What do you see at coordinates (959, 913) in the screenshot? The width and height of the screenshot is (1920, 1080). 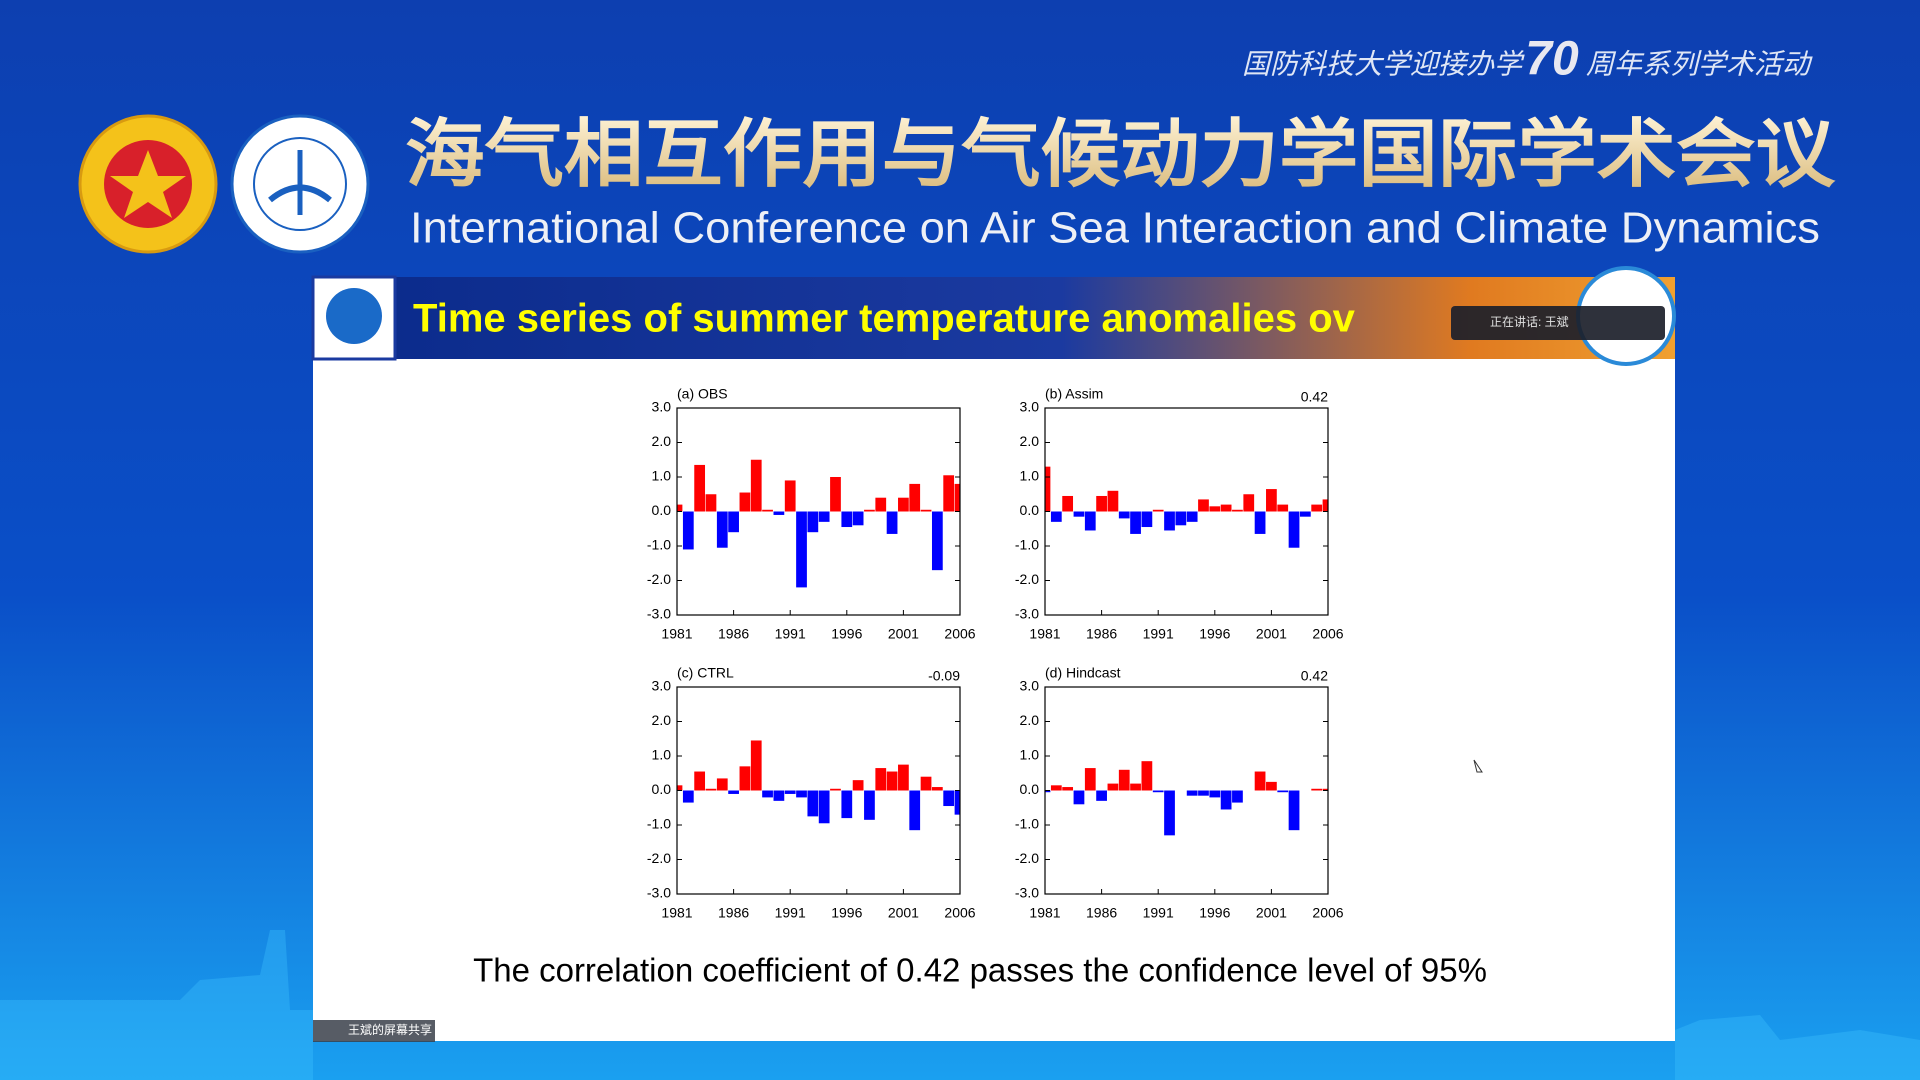 I see `x-tick-label: 2006` at bounding box center [959, 913].